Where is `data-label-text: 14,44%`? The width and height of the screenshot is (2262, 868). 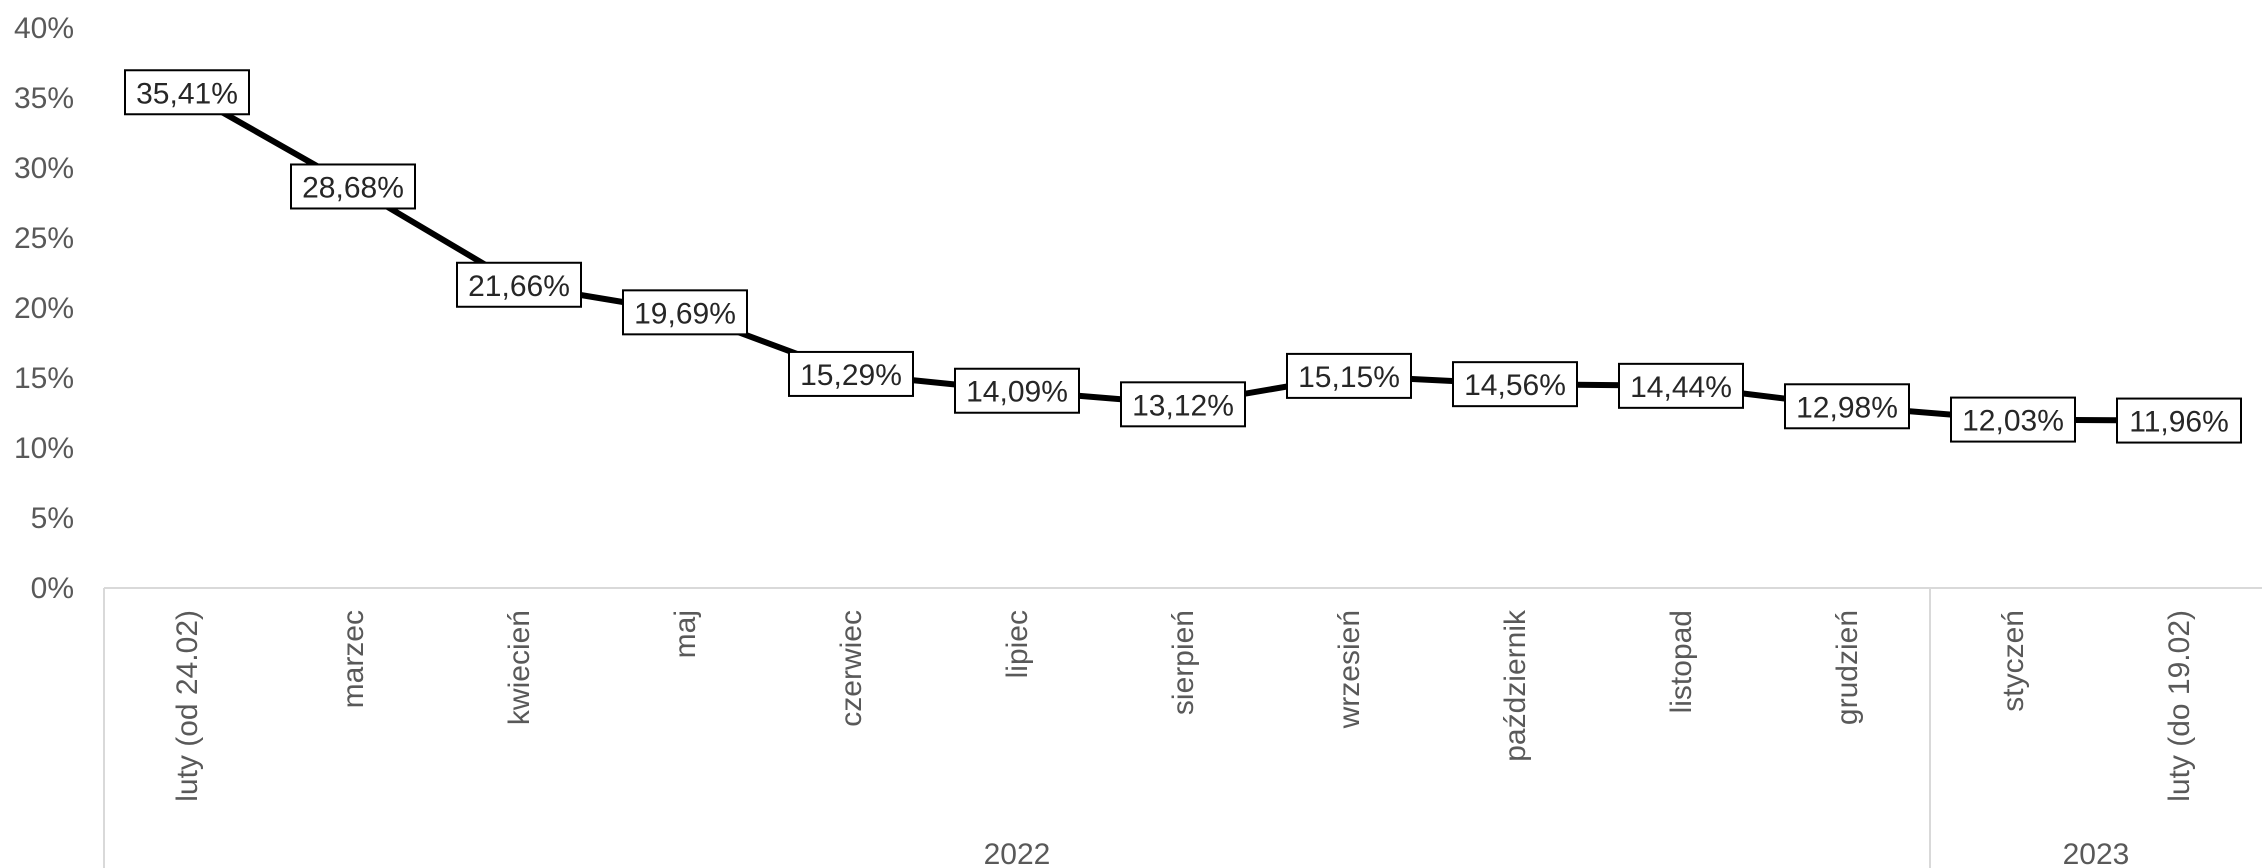 data-label-text: 14,44% is located at coordinates (1681, 387).